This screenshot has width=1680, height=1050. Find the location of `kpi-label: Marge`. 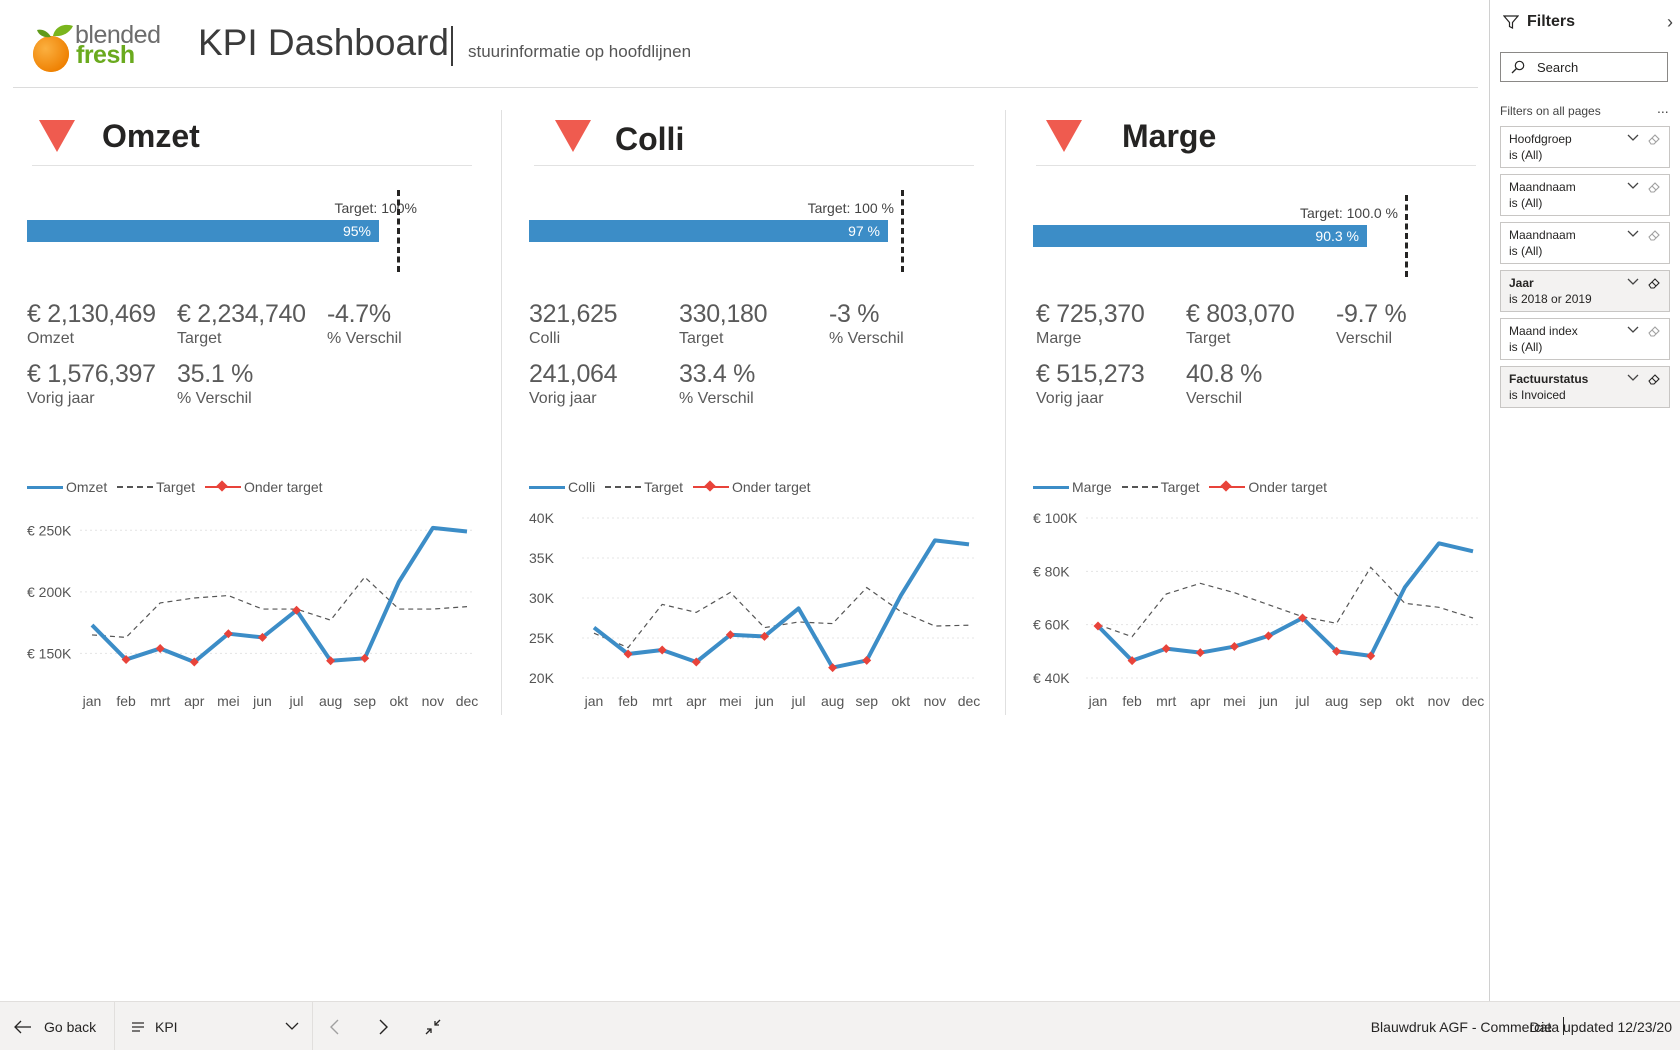

kpi-label: Marge is located at coordinates (1059, 338).